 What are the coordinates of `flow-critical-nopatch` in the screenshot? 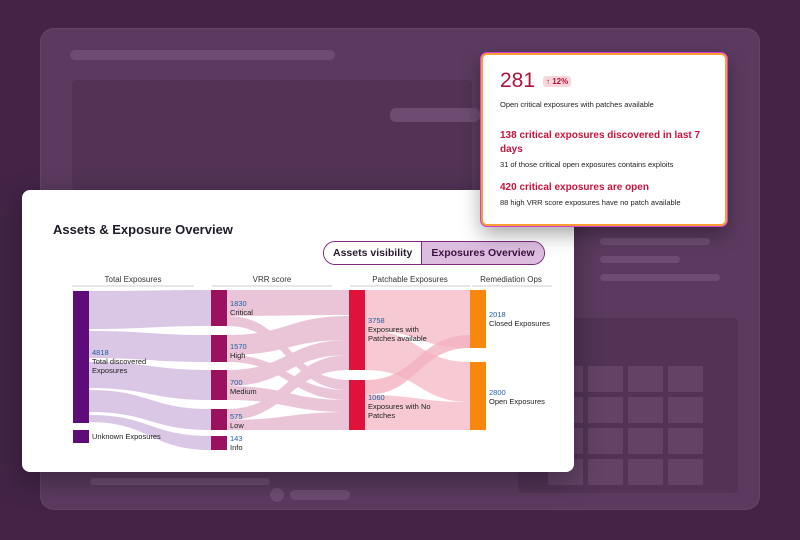 It's located at (288, 353).